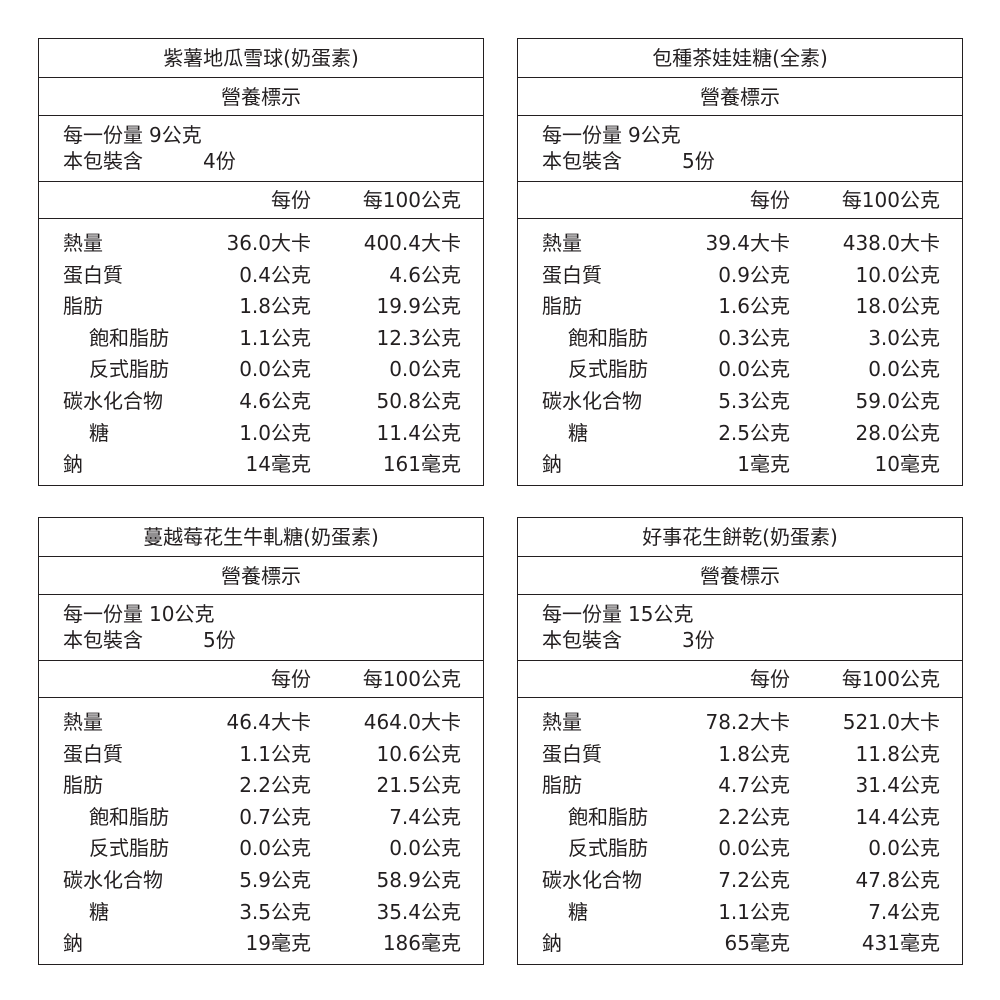 This screenshot has height=1000, width=1000. What do you see at coordinates (754, 400) in the screenshot?
I see `per-serving-value: 5.3公克` at bounding box center [754, 400].